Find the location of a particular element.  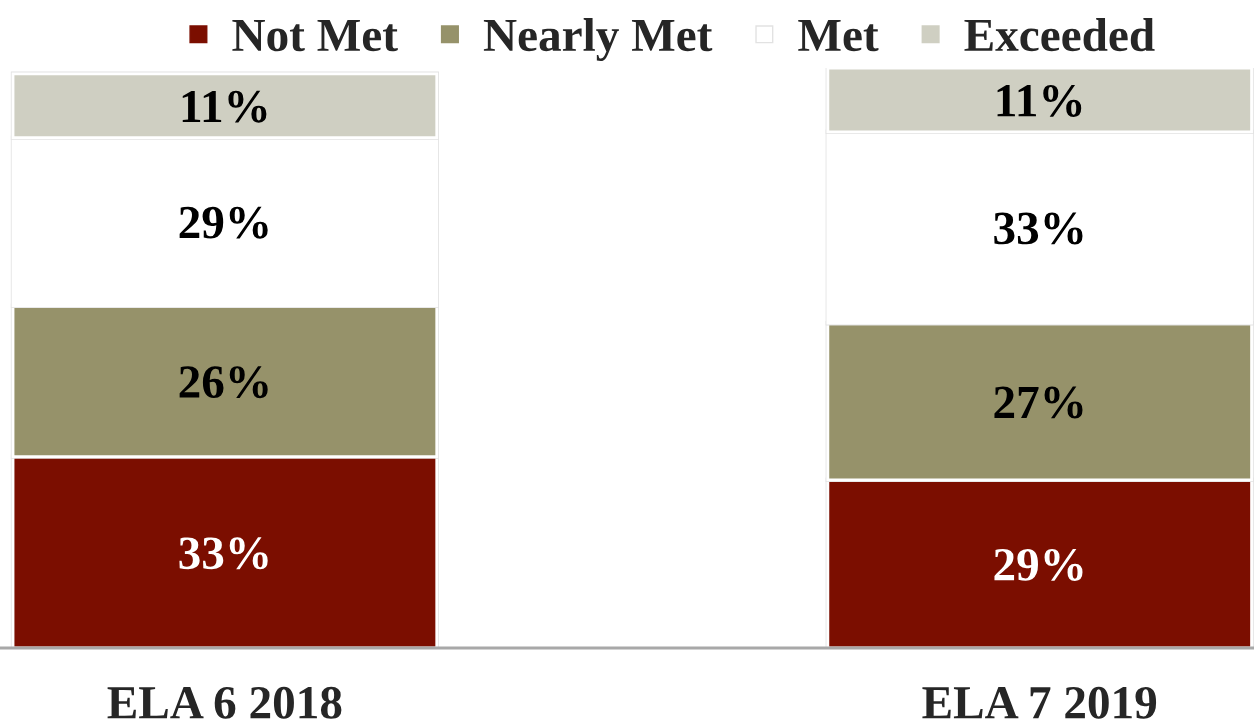

legend-label: Nearly Met is located at coordinates (598, 40).